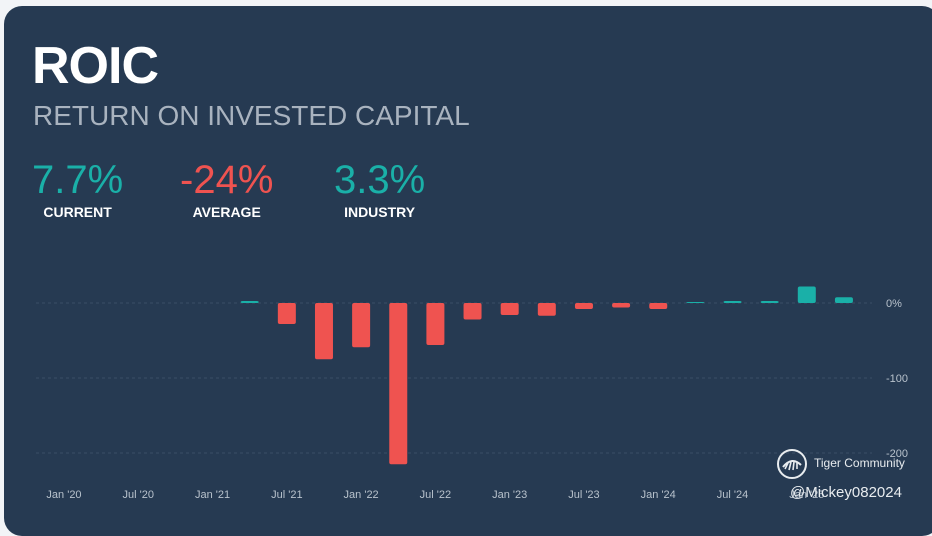 The height and width of the screenshot is (536, 932). Describe the element at coordinates (227, 180) in the screenshot. I see `stat-average-value: -24%` at that location.